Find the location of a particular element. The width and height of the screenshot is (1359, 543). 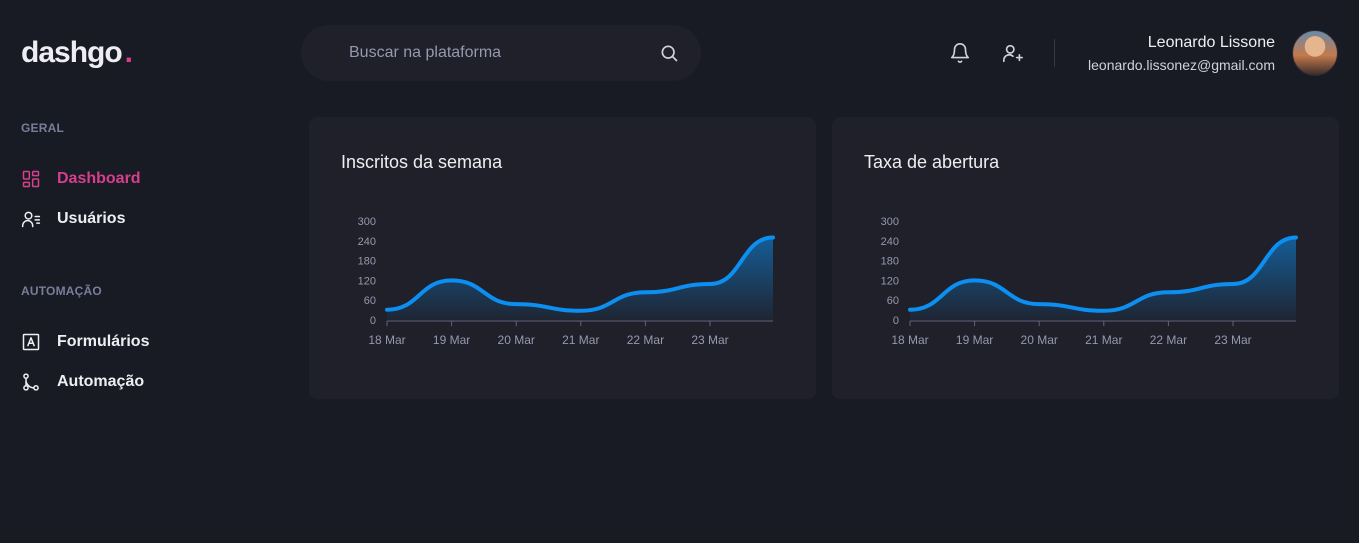

git-merge-icon is located at coordinates (31, 382).